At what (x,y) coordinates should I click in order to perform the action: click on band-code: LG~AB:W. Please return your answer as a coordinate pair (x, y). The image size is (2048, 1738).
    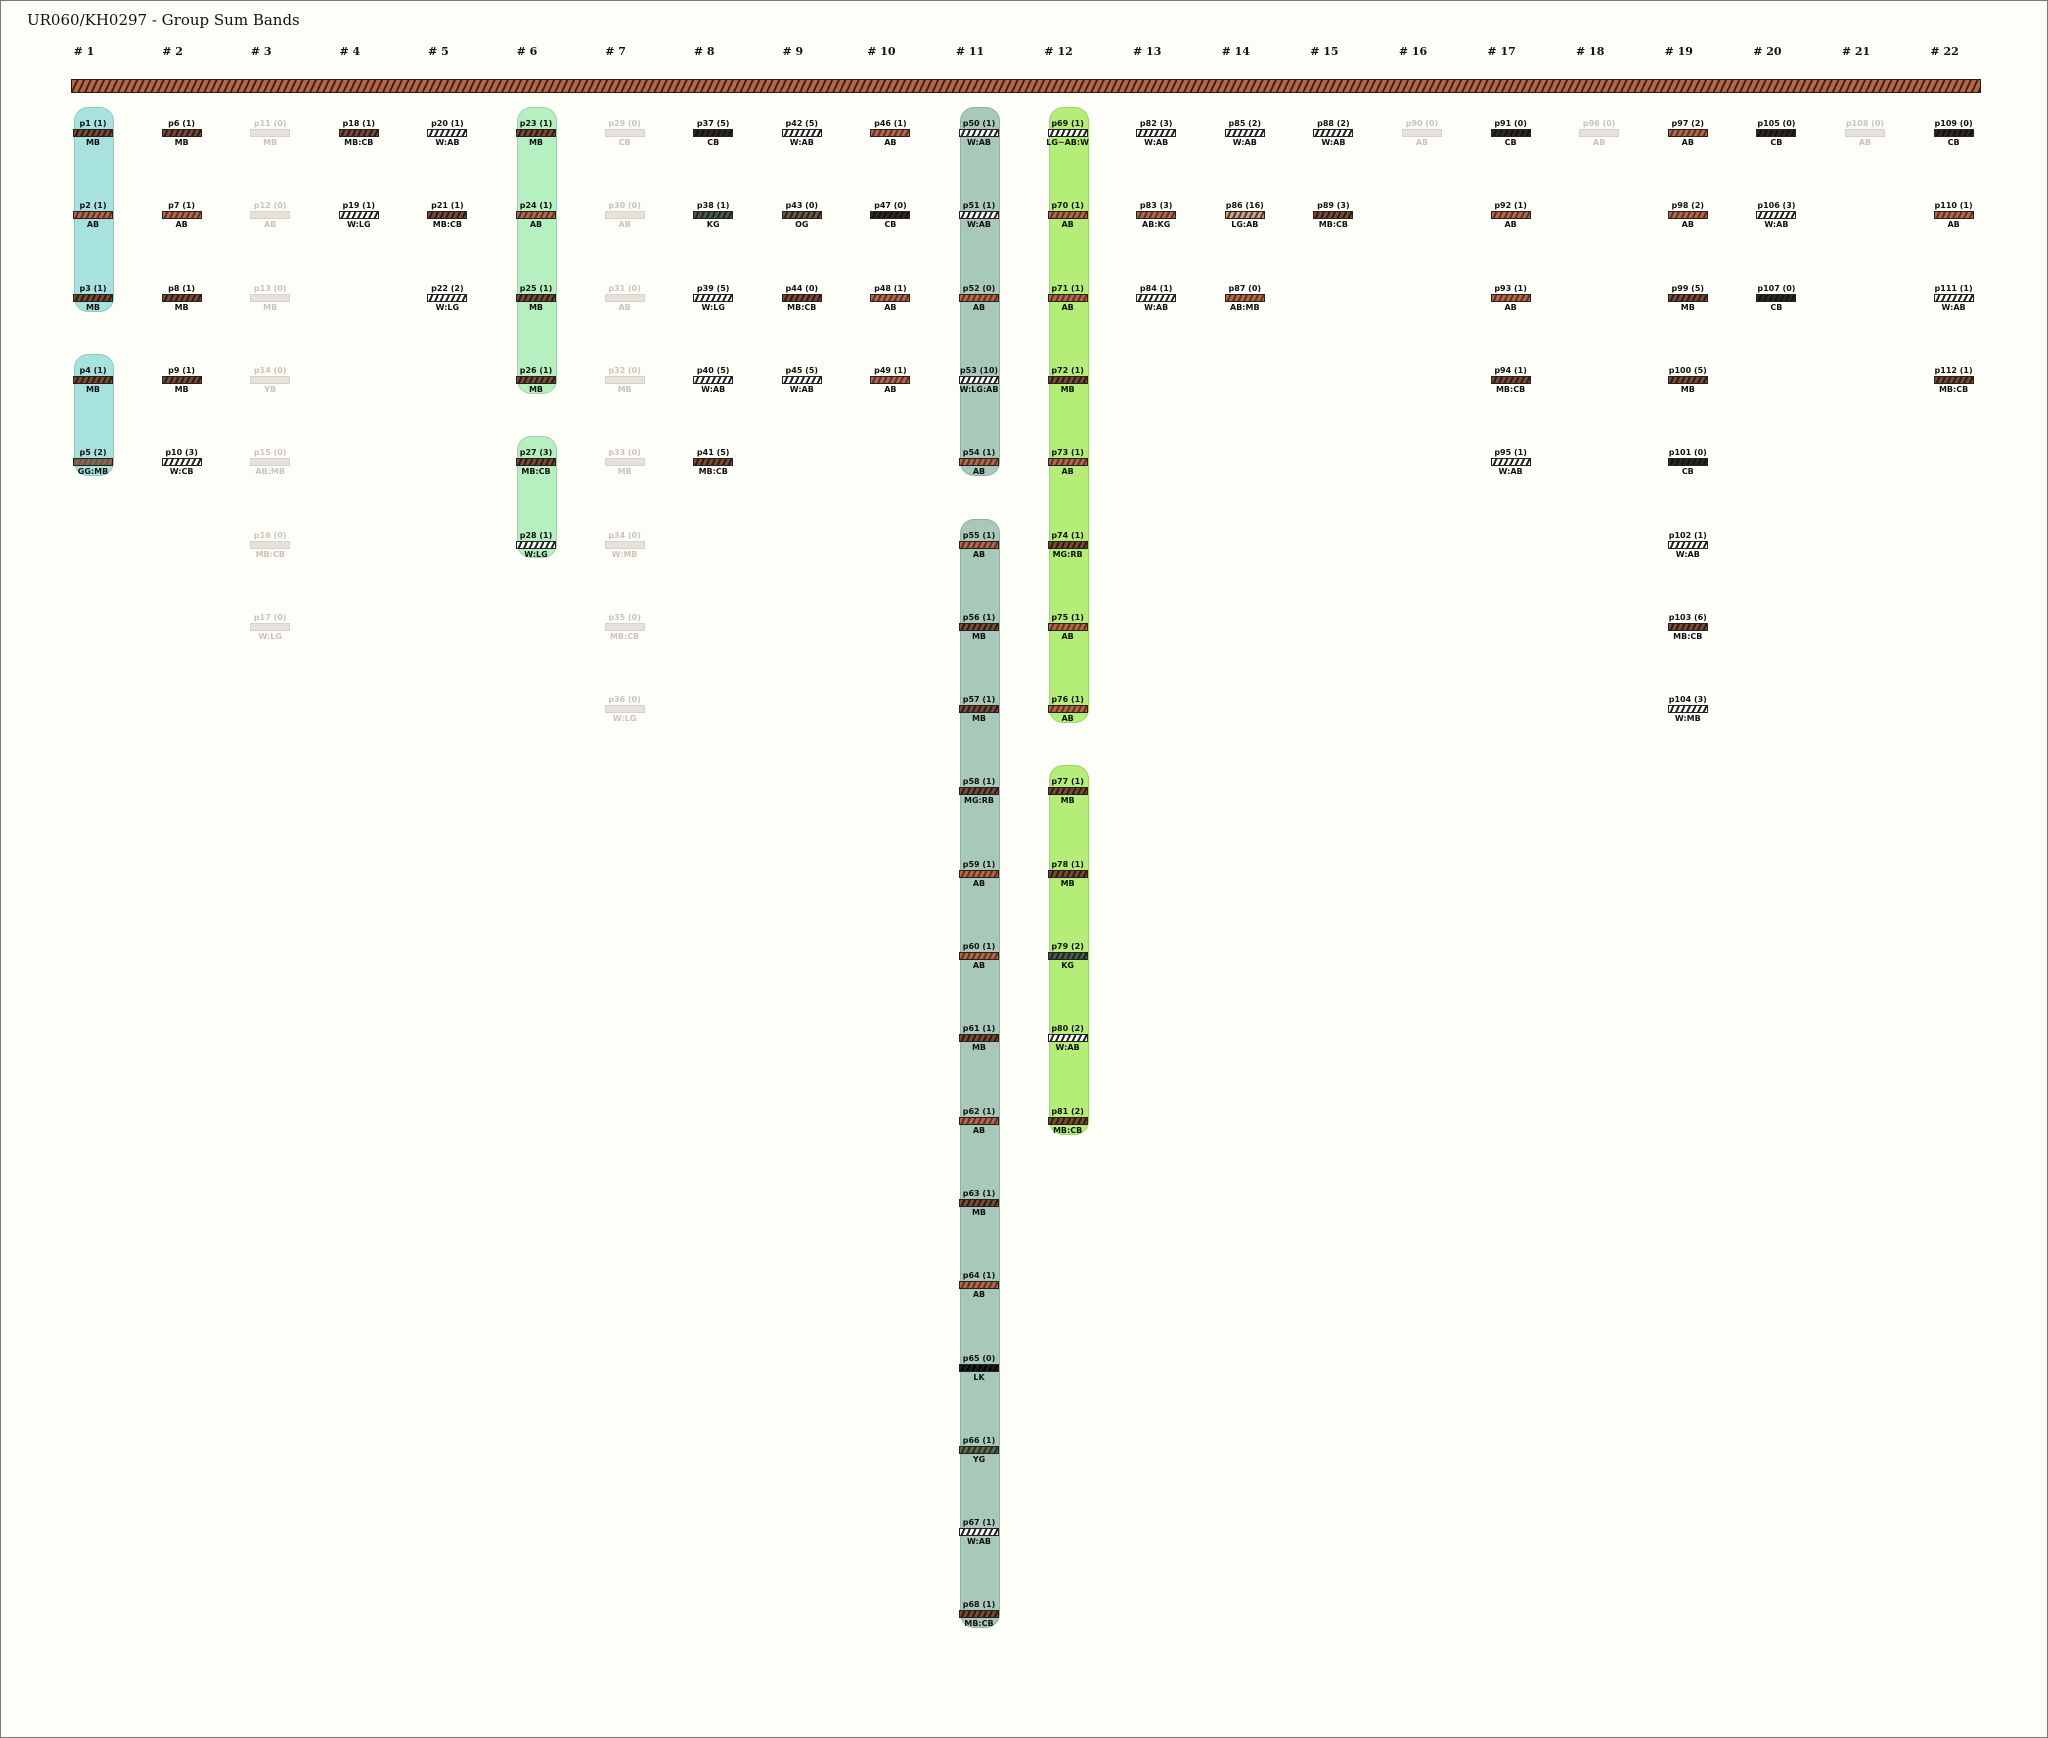
    Looking at the image, I should click on (1067, 142).